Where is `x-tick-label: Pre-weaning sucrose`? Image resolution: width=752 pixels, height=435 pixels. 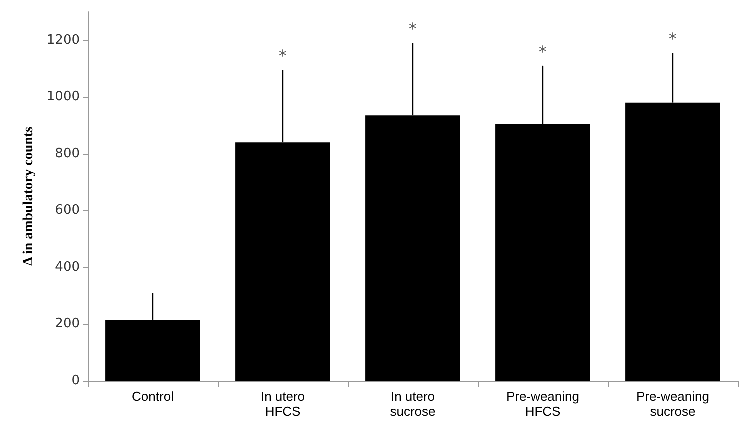 x-tick-label: Pre-weaning sucrose is located at coordinates (673, 404).